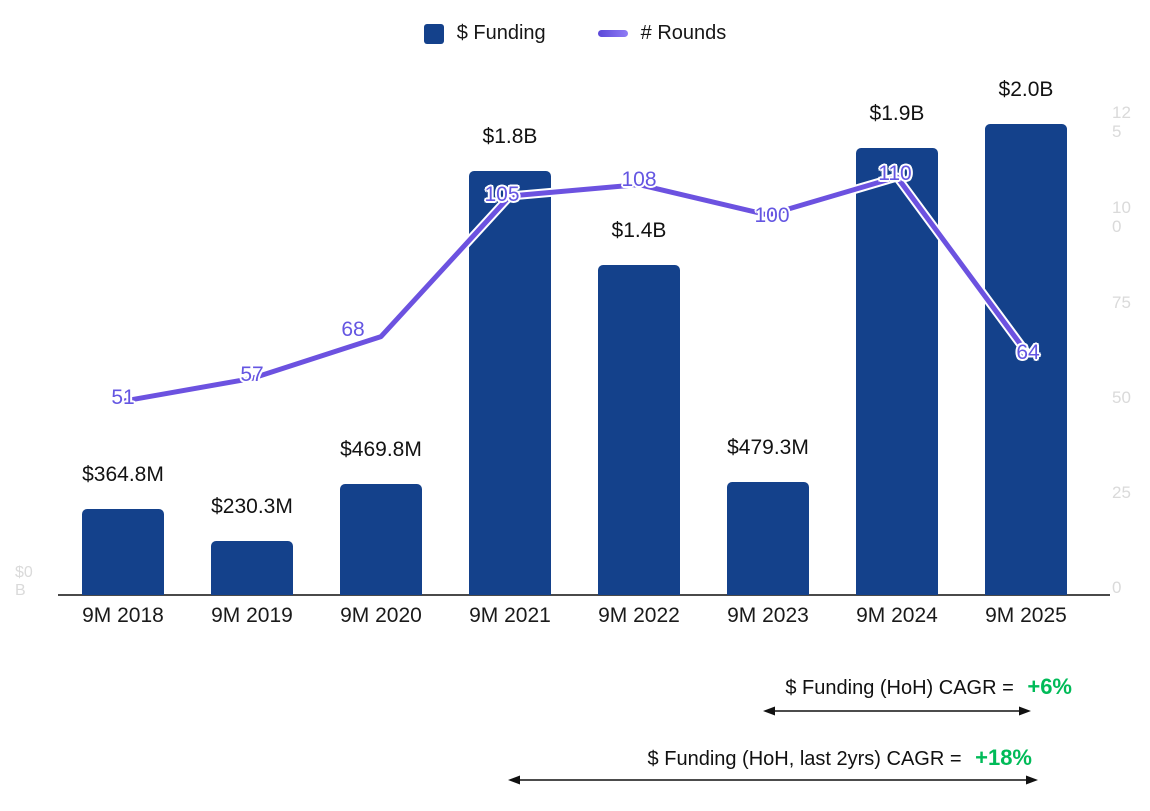  What do you see at coordinates (381, 615) in the screenshot?
I see `x-axis-label: 9M 2020` at bounding box center [381, 615].